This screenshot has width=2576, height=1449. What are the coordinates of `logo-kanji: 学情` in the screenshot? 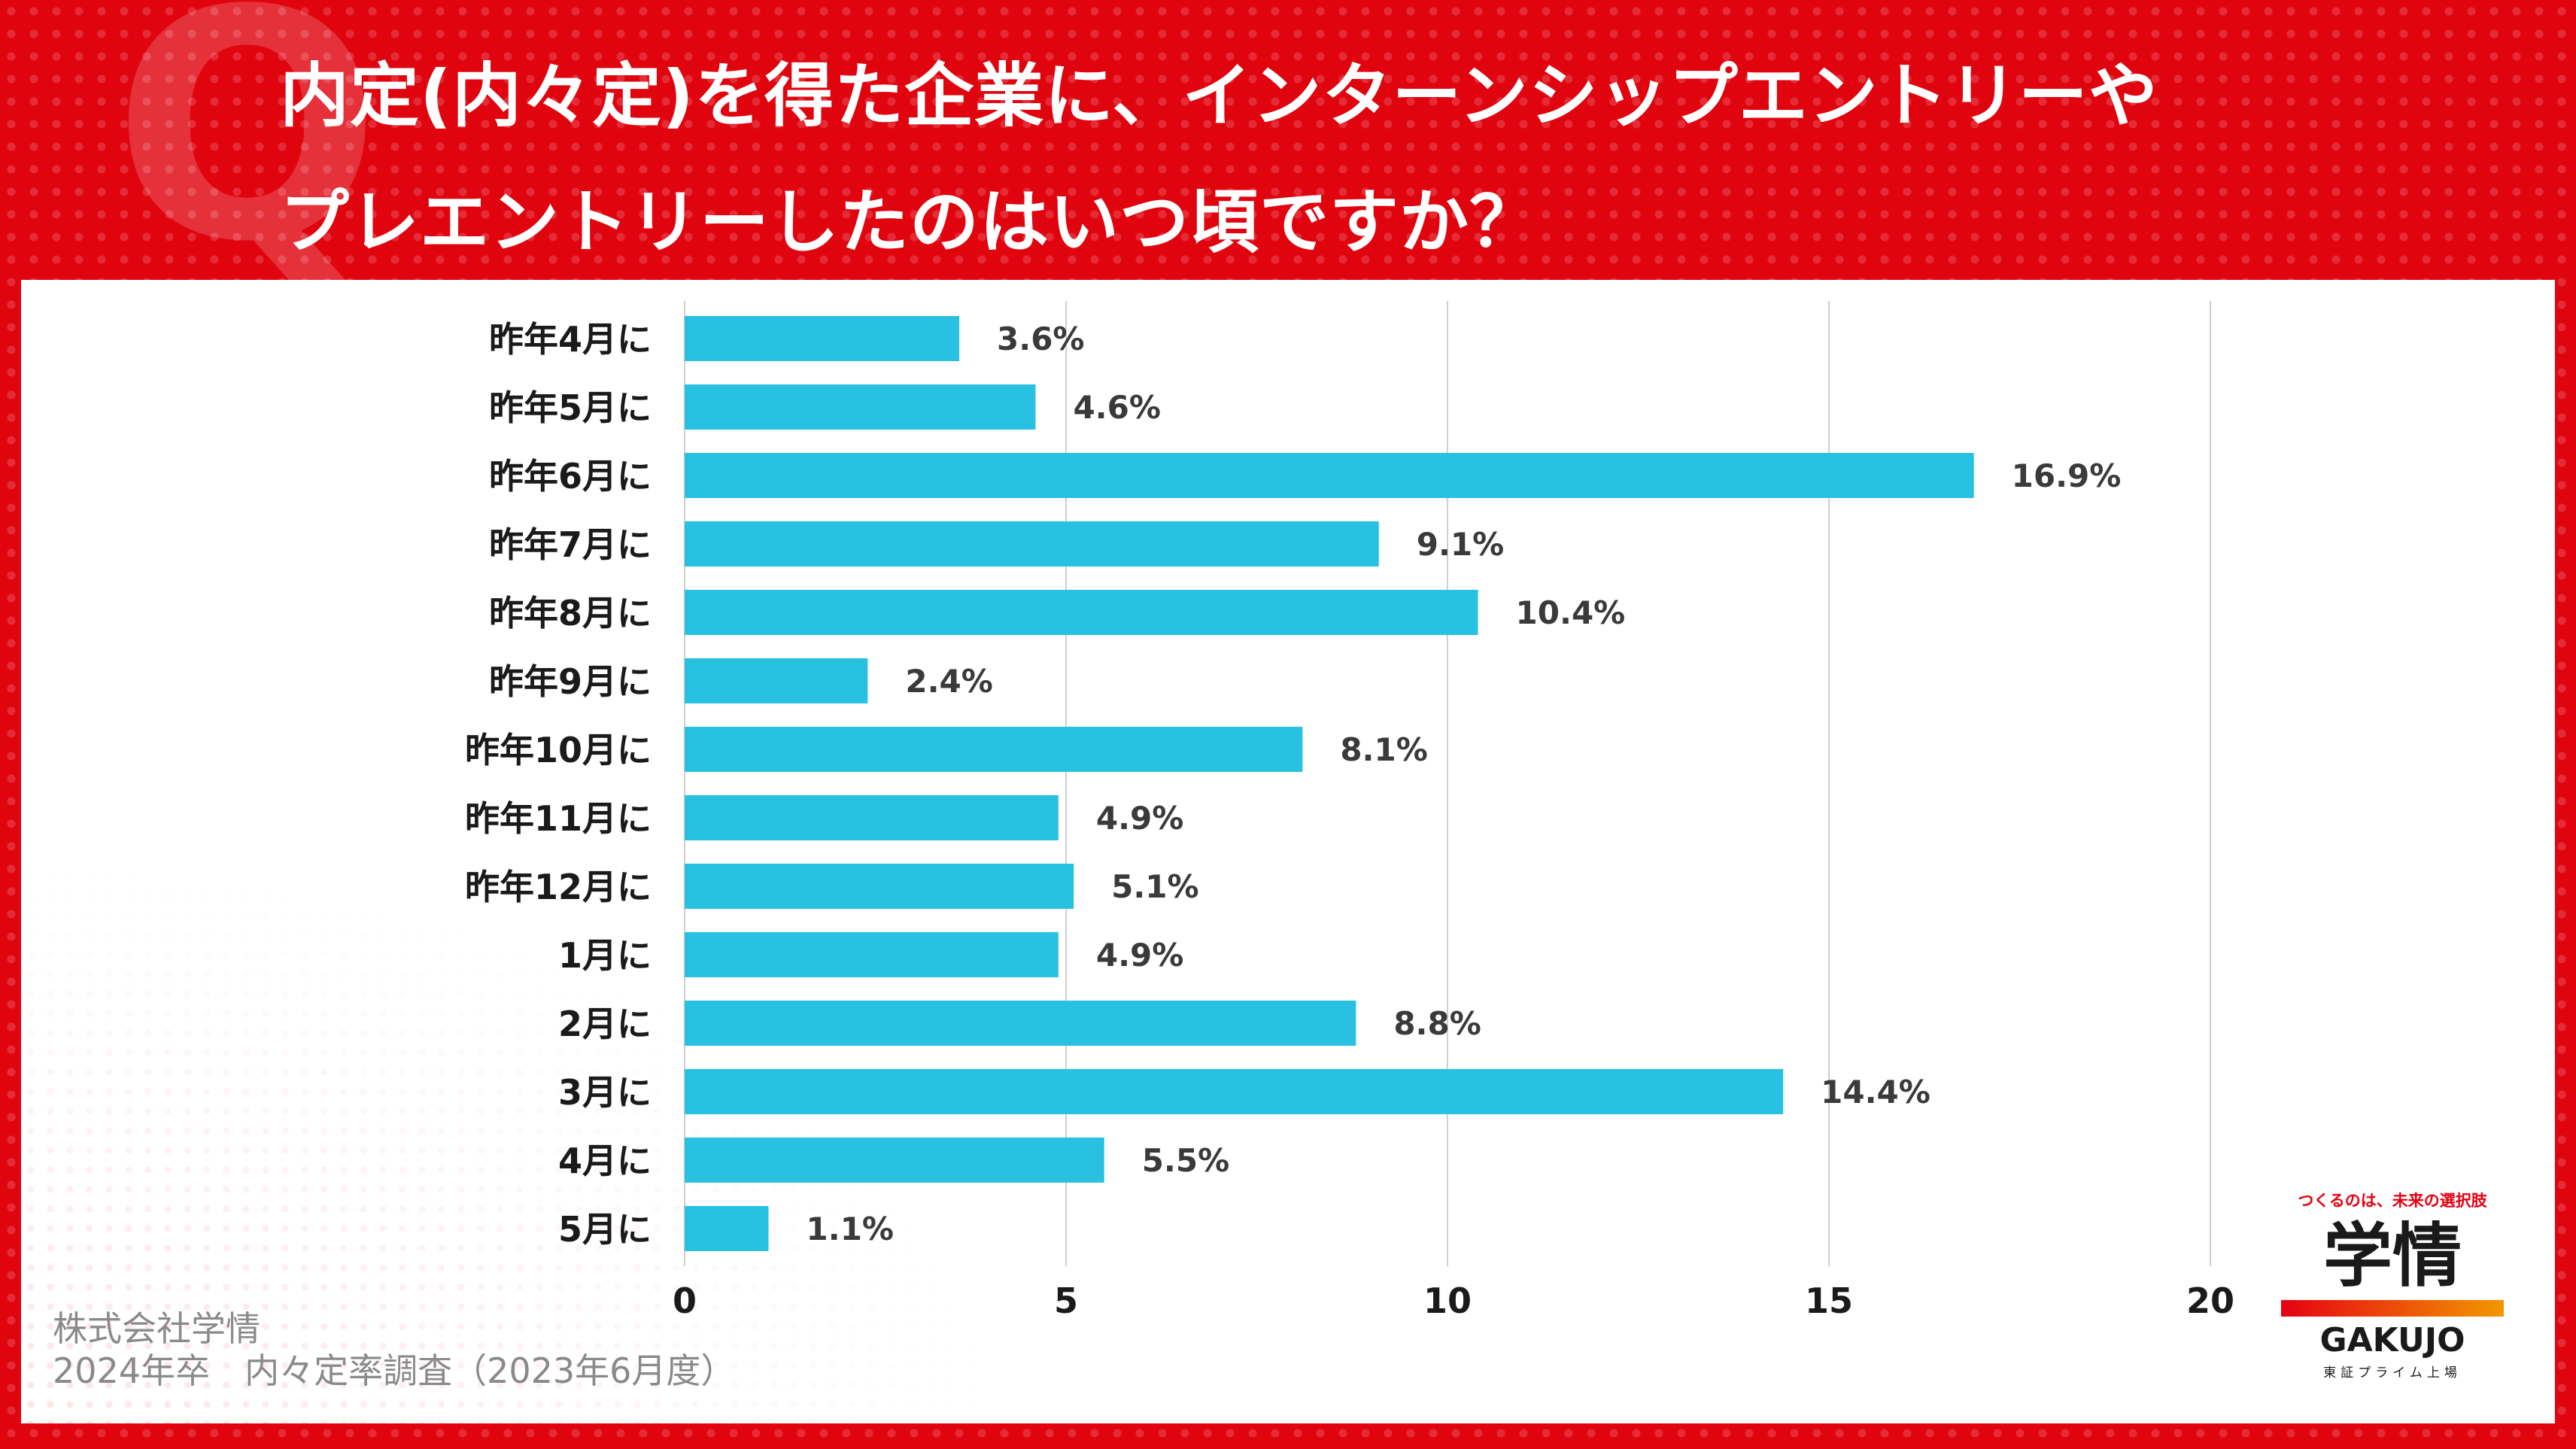 It's located at (2392, 1256).